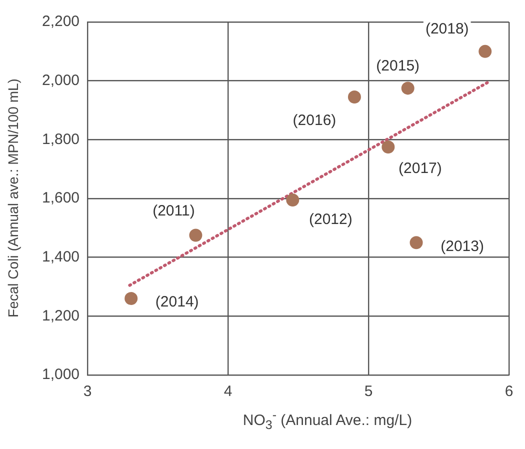  Describe the element at coordinates (61, 139) in the screenshot. I see `y-tick-label: 1,800` at that location.